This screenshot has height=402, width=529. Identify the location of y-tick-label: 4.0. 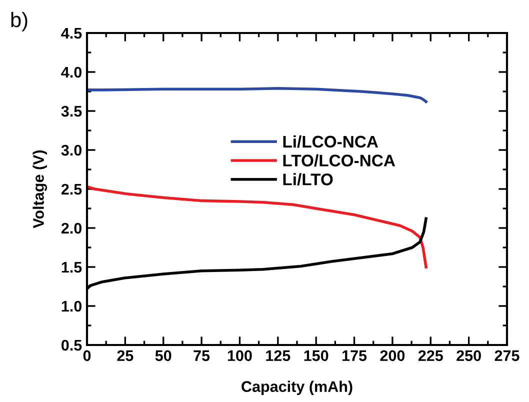
(71, 72).